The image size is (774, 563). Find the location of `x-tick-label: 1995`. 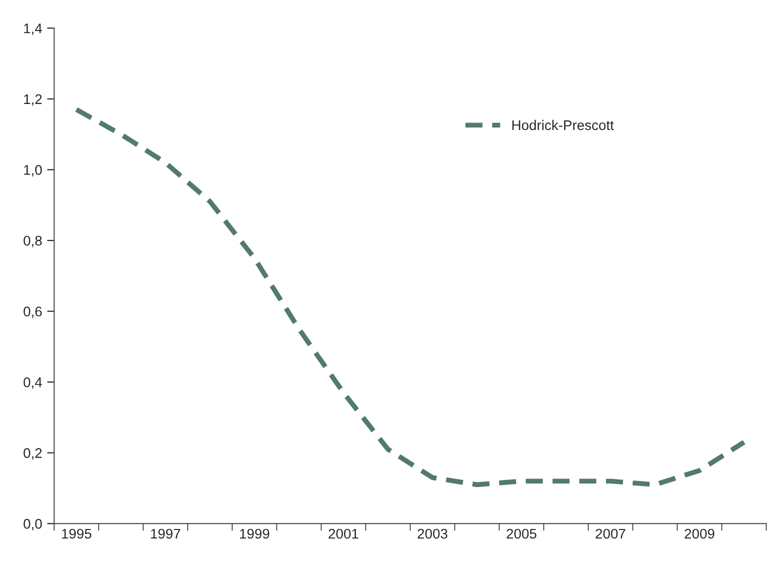

x-tick-label: 1995 is located at coordinates (77, 533).